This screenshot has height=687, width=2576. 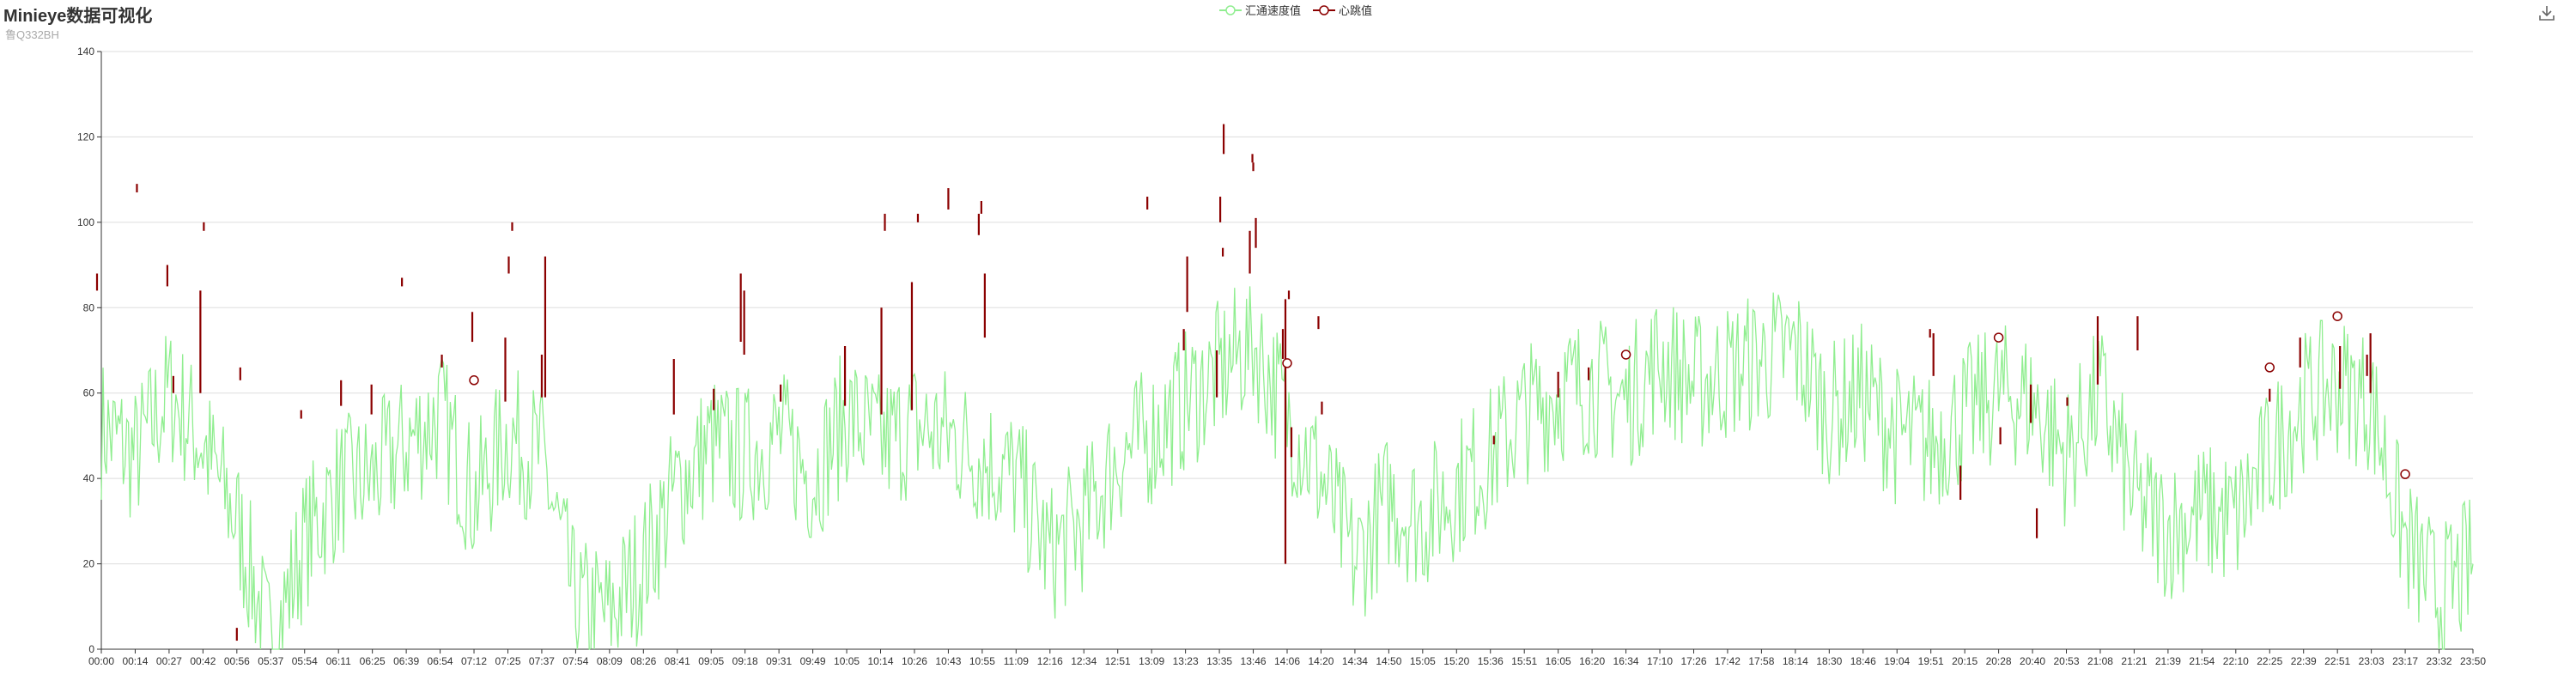 I want to click on x-tick-label: 20:15, so click(x=1965, y=661).